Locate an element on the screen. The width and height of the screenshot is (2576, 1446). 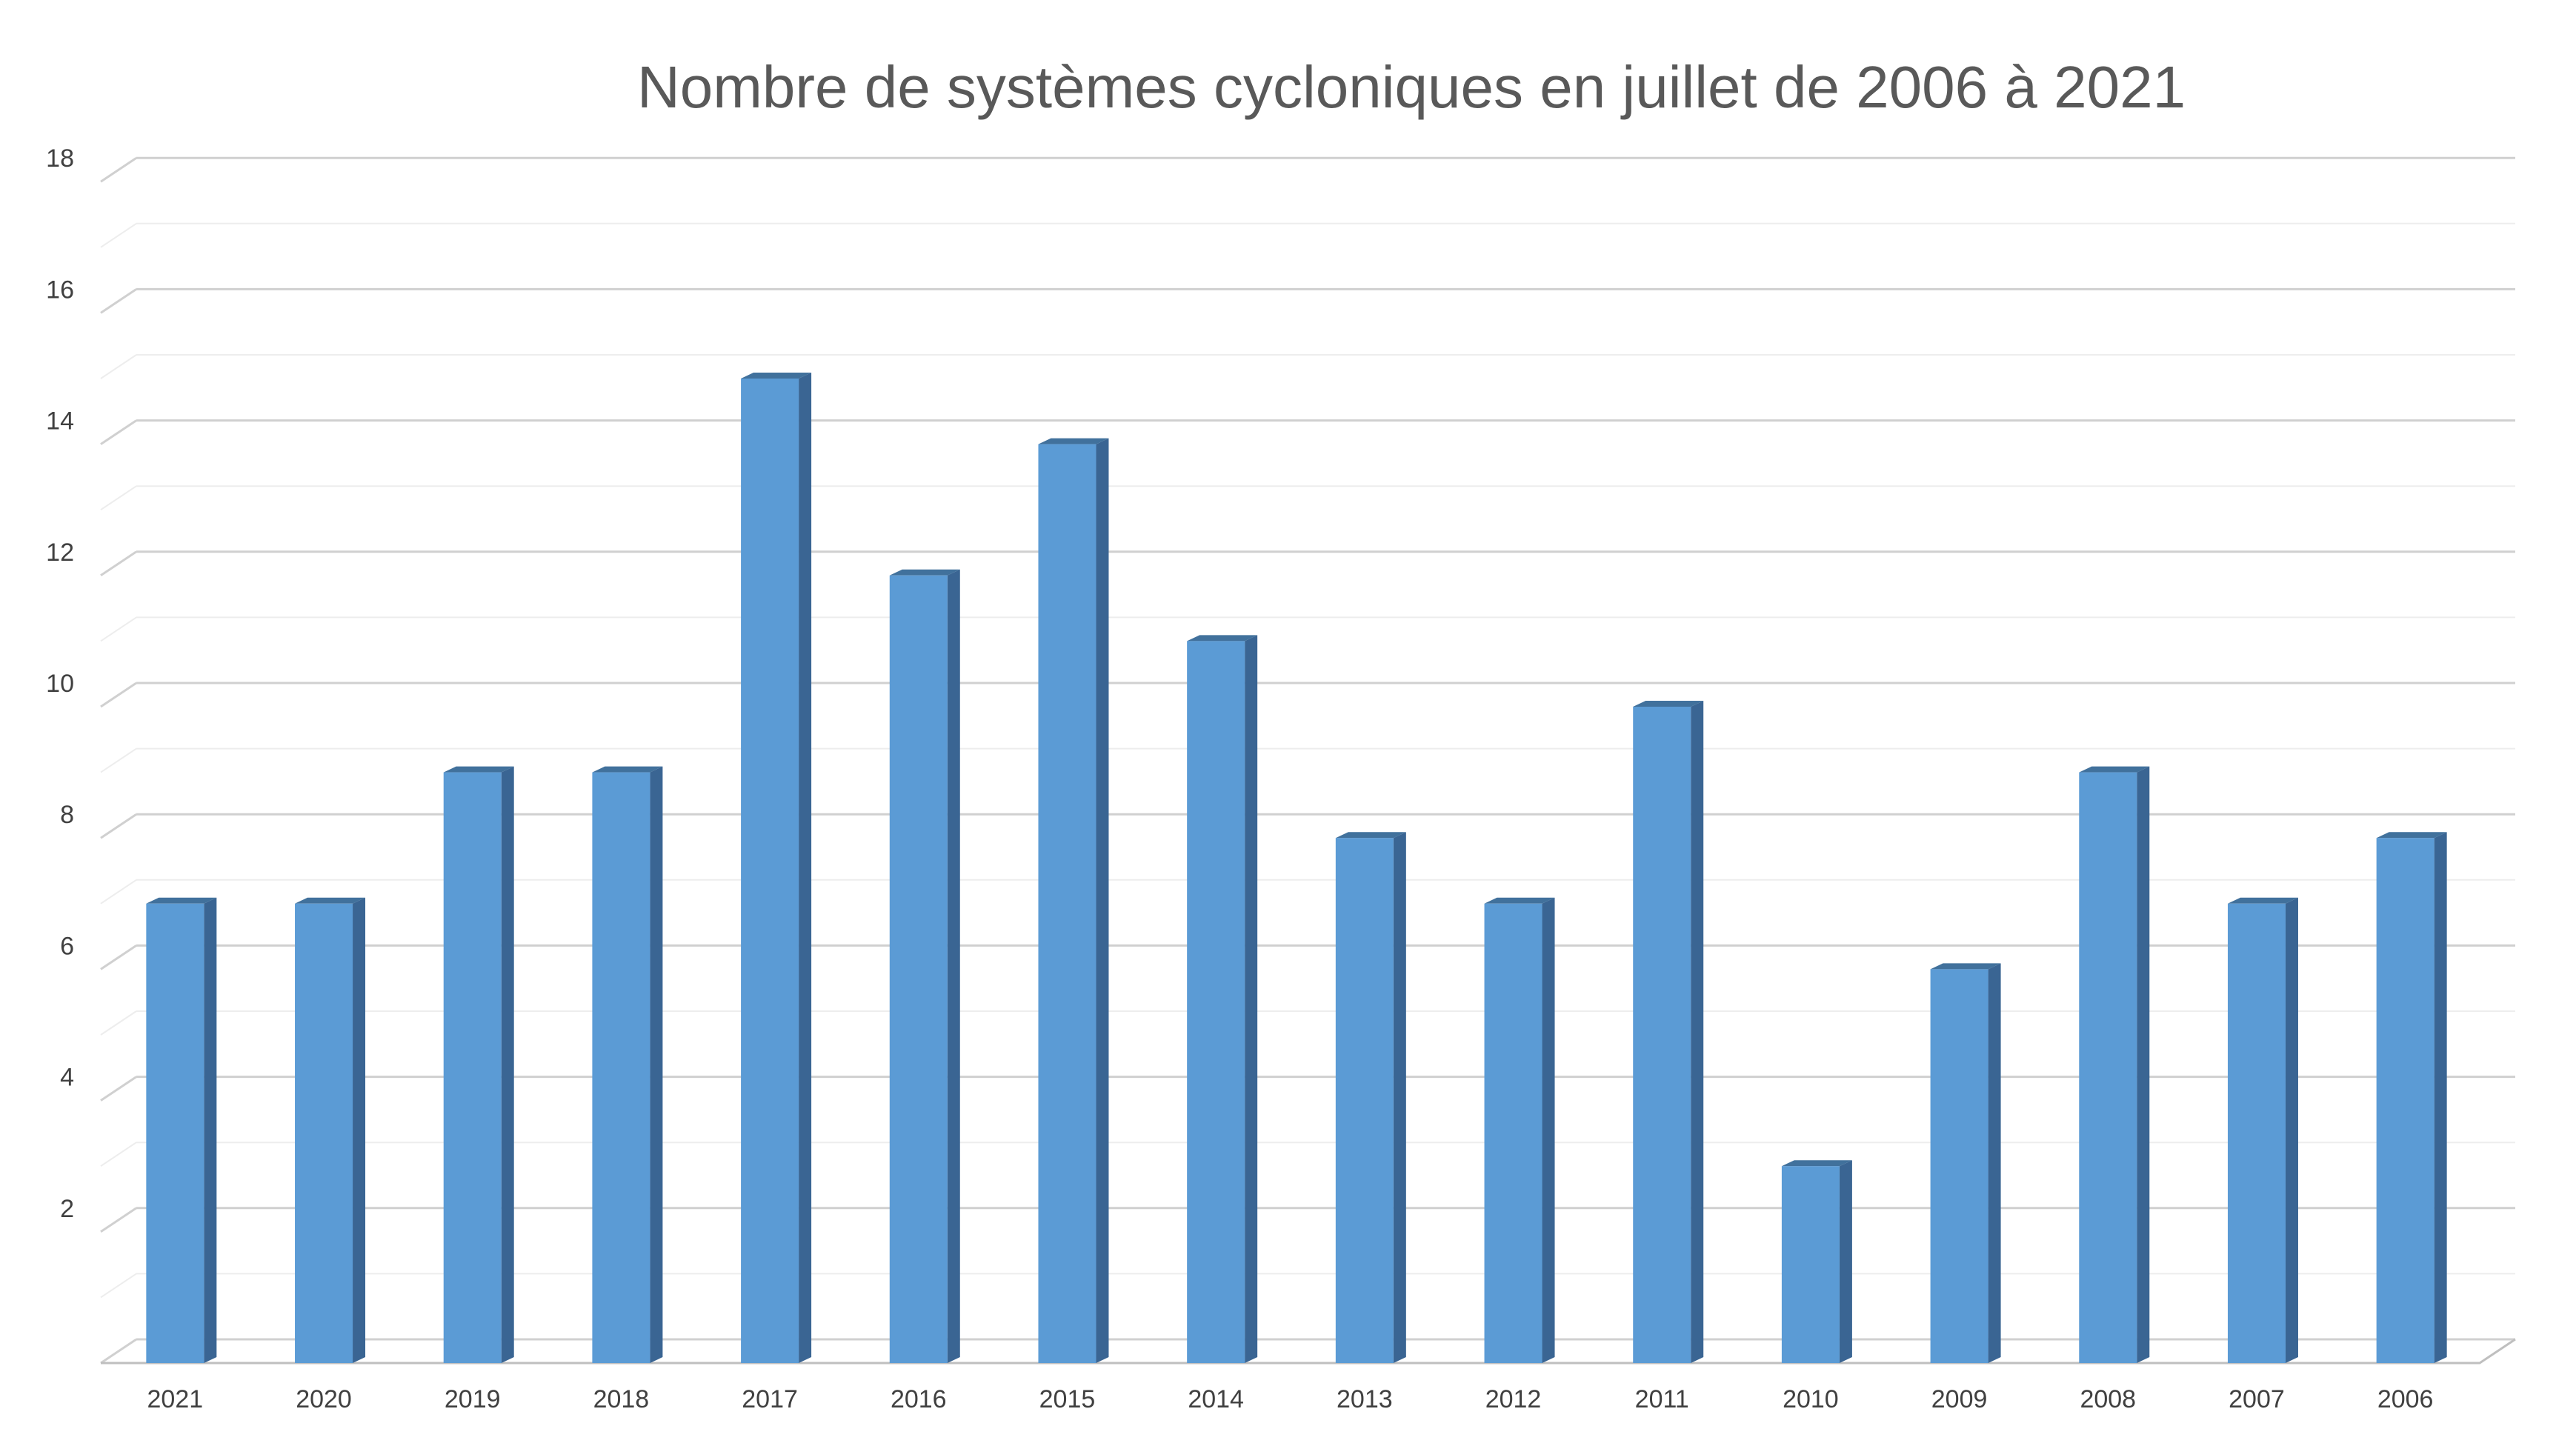
x-tick-label: 2012 is located at coordinates (1513, 1399).